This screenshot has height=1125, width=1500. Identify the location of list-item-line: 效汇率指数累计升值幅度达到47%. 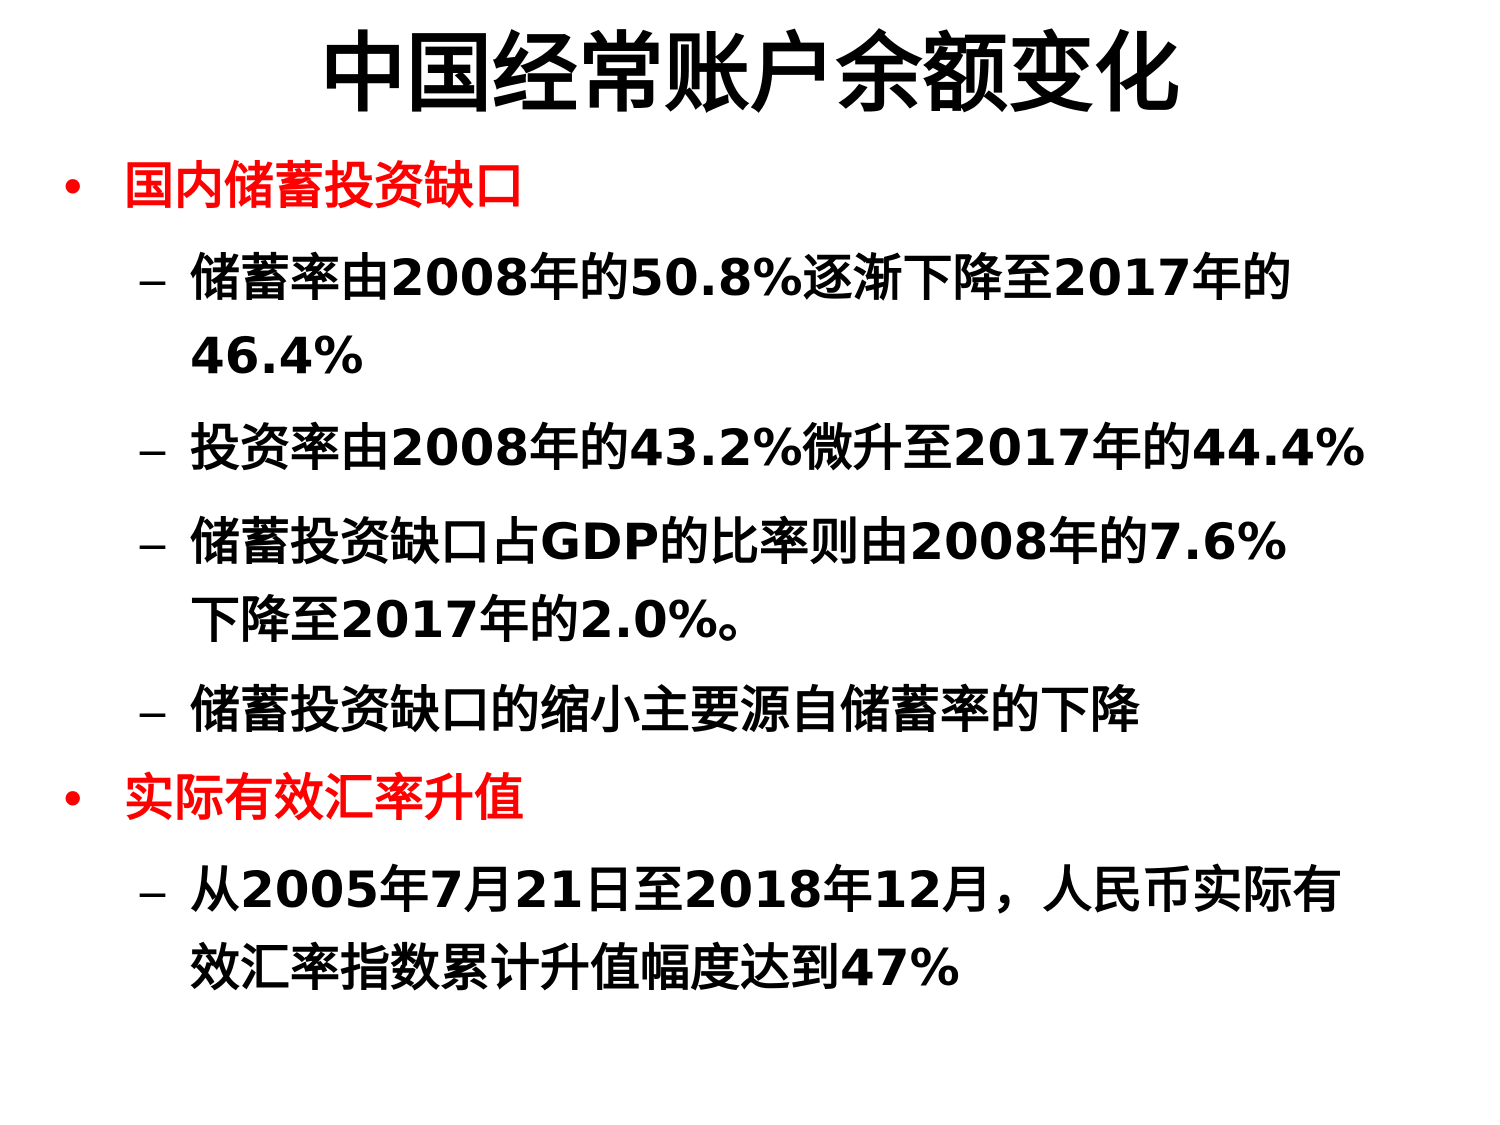
(575, 968).